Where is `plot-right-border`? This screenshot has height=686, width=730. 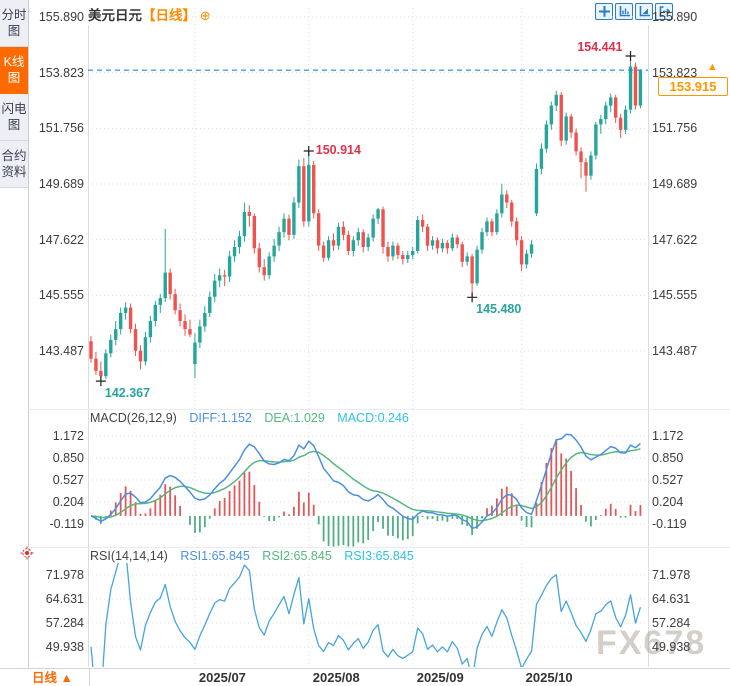 plot-right-border is located at coordinates (648, 346).